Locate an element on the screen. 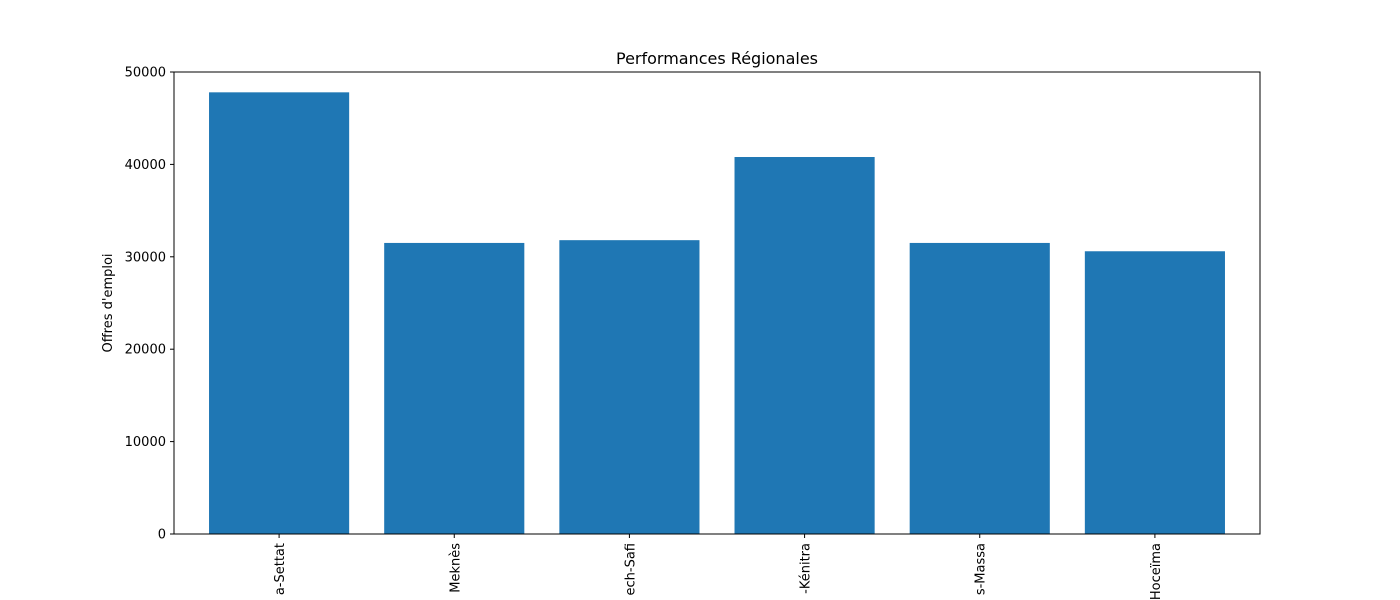 This screenshot has width=1400, height=600. x-tick-label: Hoceïma is located at coordinates (1156, 571).